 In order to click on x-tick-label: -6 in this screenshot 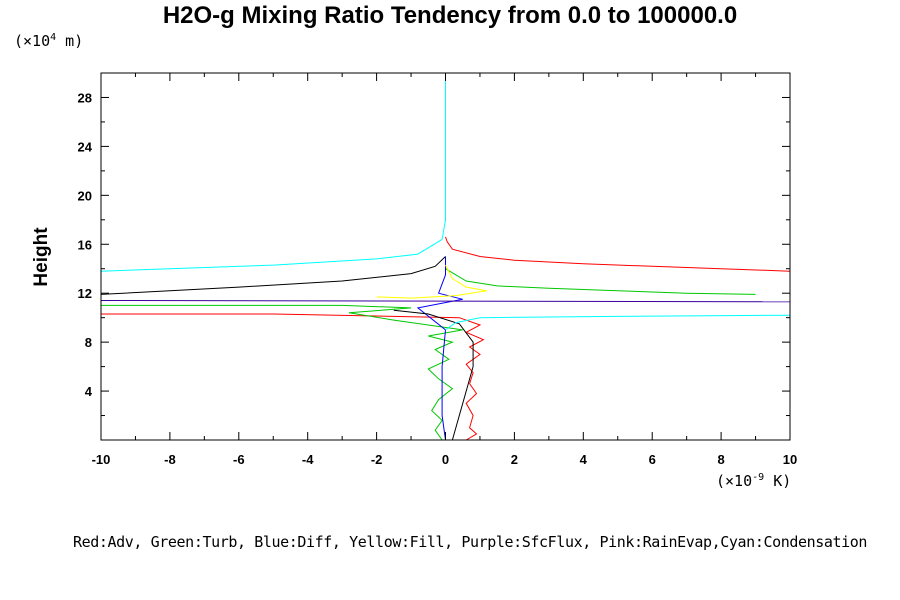, I will do `click(239, 459)`.